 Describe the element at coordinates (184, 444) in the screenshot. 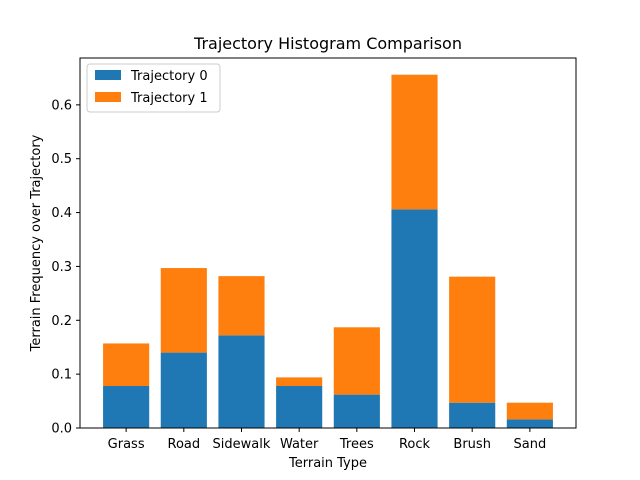

I see `x-tick-label: Road` at that location.